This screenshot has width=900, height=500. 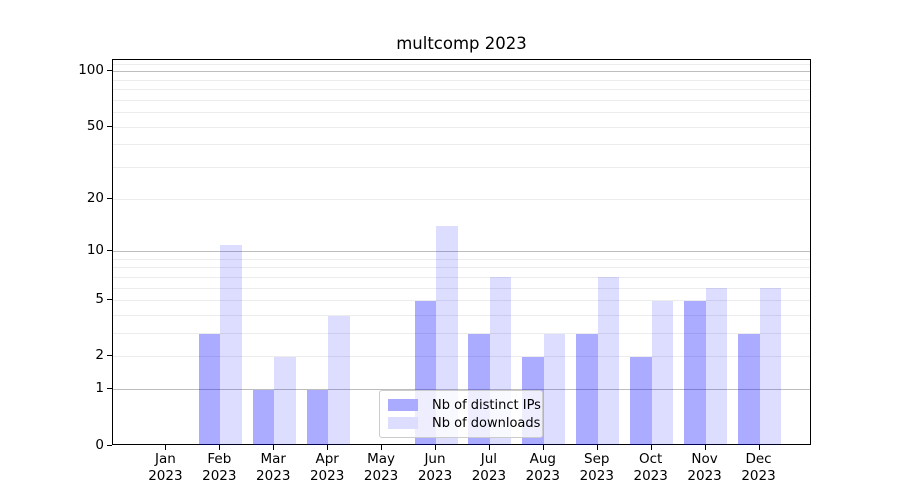 What do you see at coordinates (705, 447) in the screenshot?
I see `x-tick-nov` at bounding box center [705, 447].